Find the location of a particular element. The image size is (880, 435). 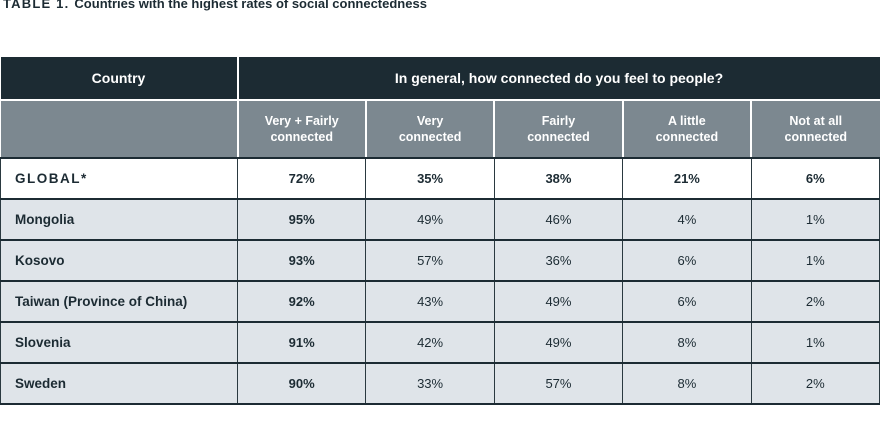

table-number-label: TABLE 1. is located at coordinates (36, 5).